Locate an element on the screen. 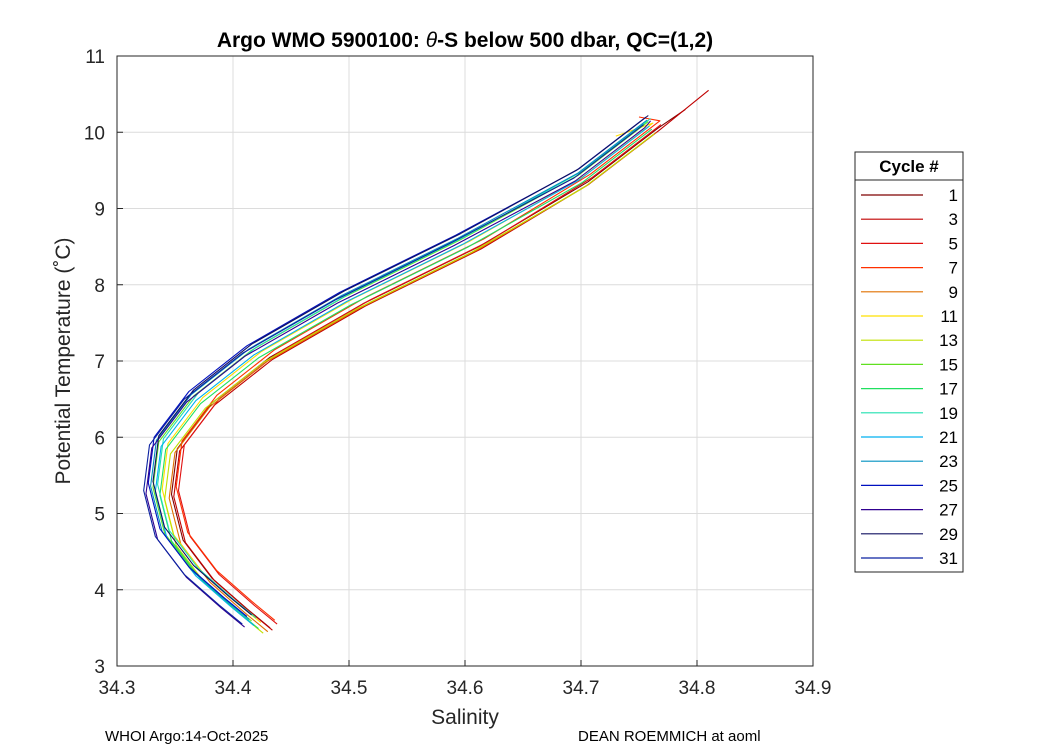 The width and height of the screenshot is (1050, 750). legend-label-cycle-23: 23 is located at coordinates (948, 461).